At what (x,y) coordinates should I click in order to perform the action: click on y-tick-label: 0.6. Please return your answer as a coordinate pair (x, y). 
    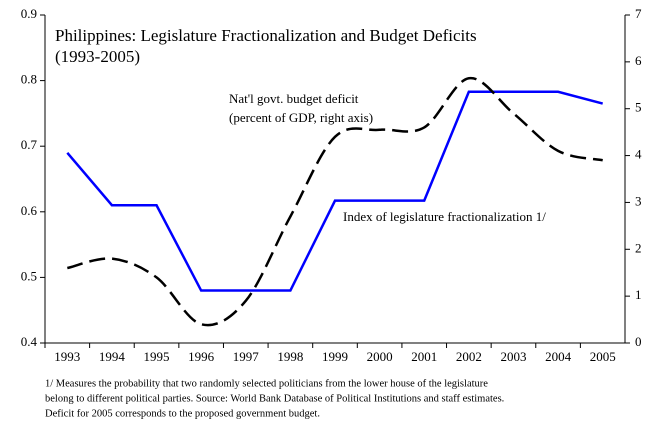
    Looking at the image, I should click on (29, 210).